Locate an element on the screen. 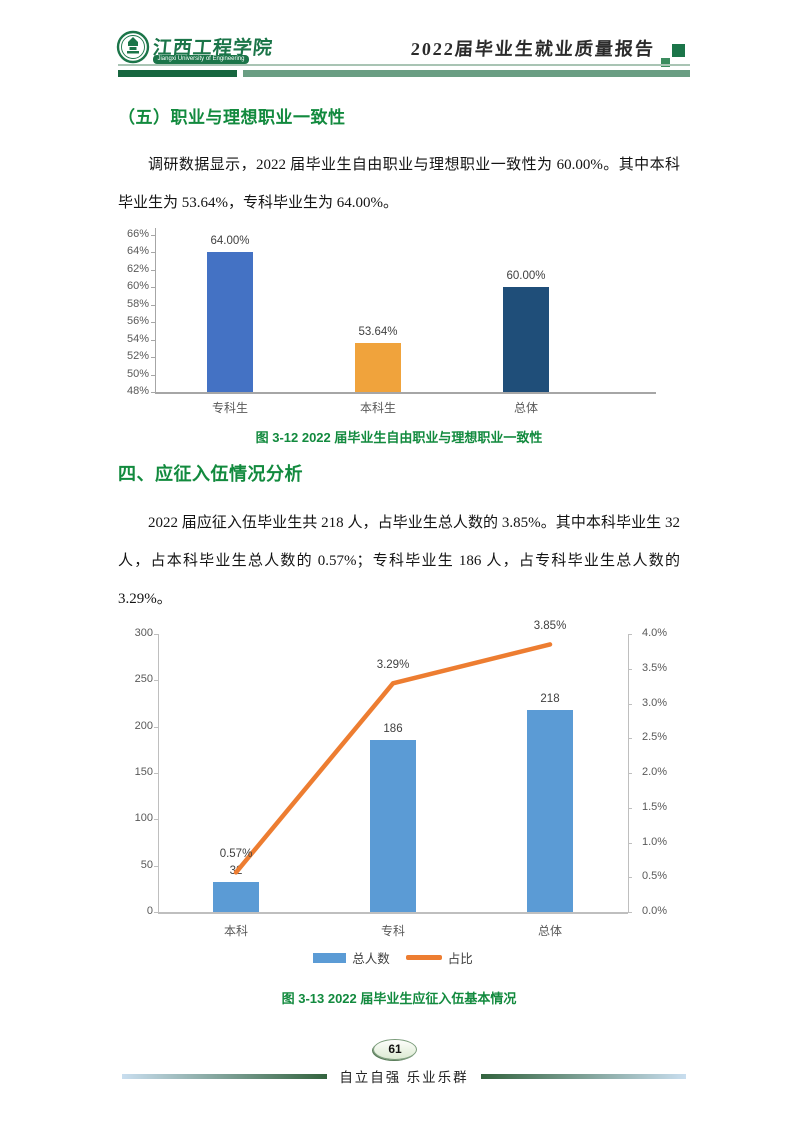 This screenshot has height=1122, width=793. left-axis-line is located at coordinates (158, 773).